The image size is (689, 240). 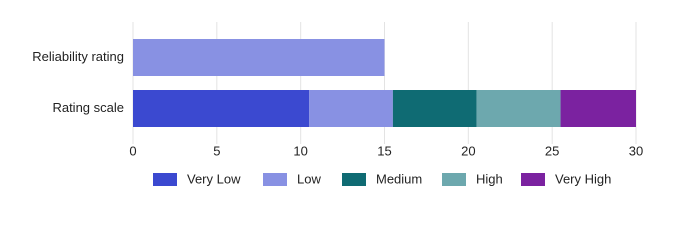 I want to click on x-tick-label: 15, so click(x=384, y=150).